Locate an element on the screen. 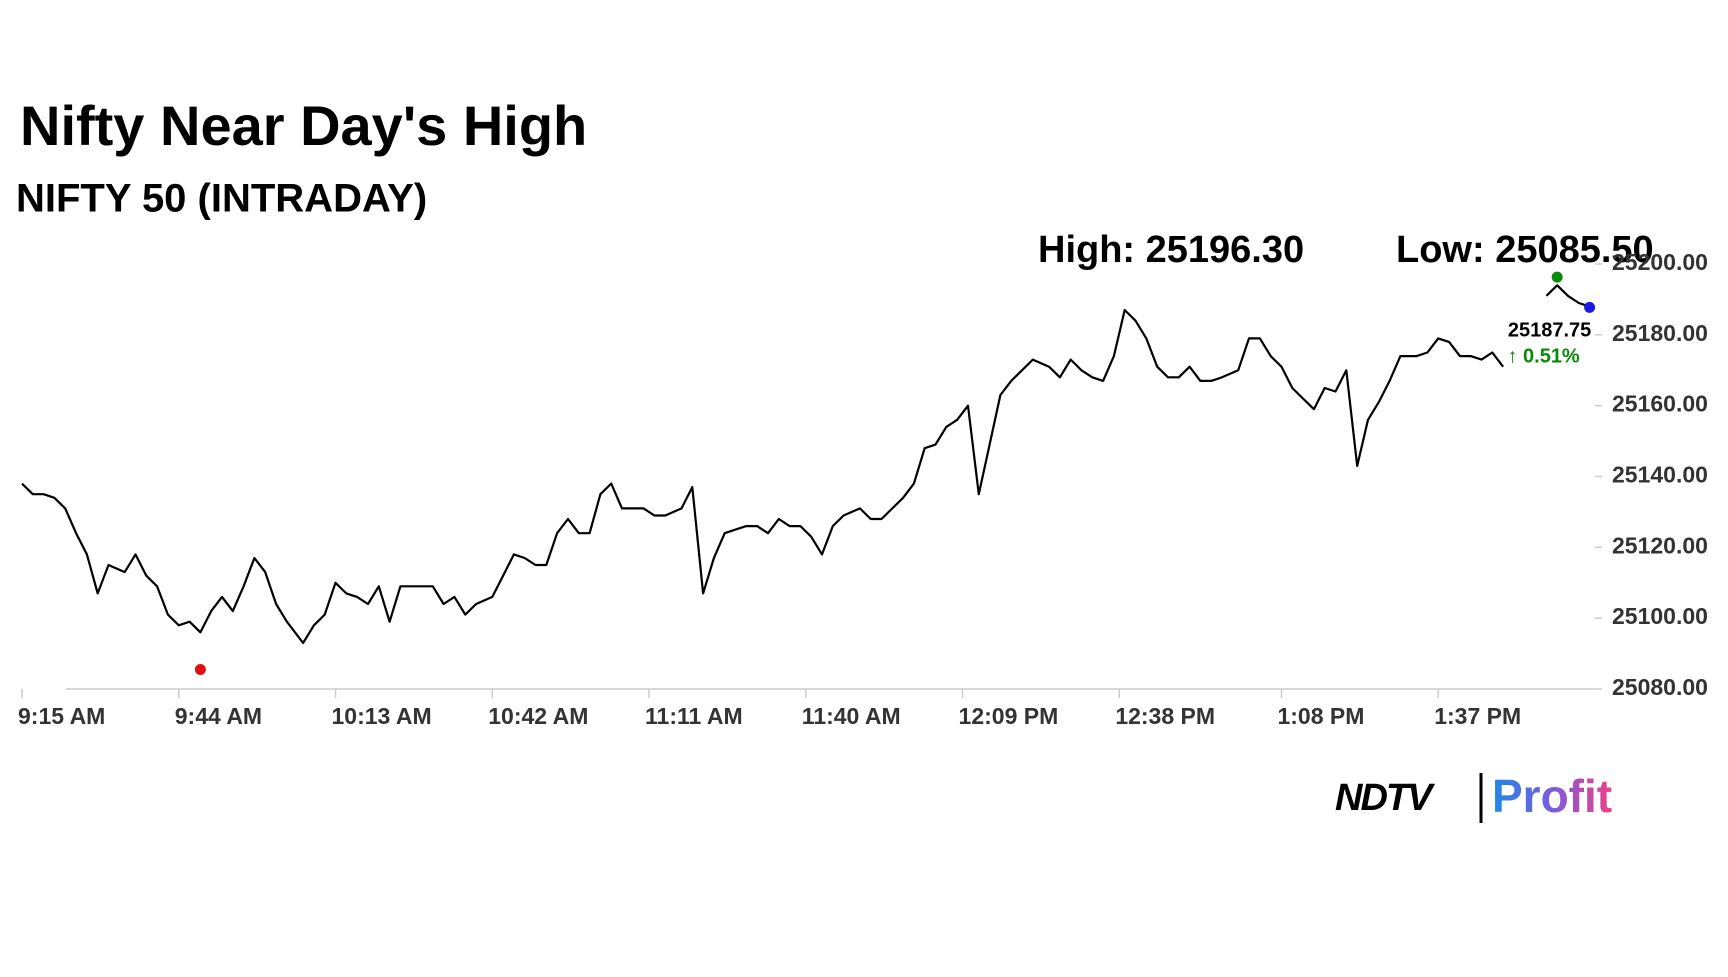  x-tick-label: 11:11 AM is located at coordinates (694, 716).